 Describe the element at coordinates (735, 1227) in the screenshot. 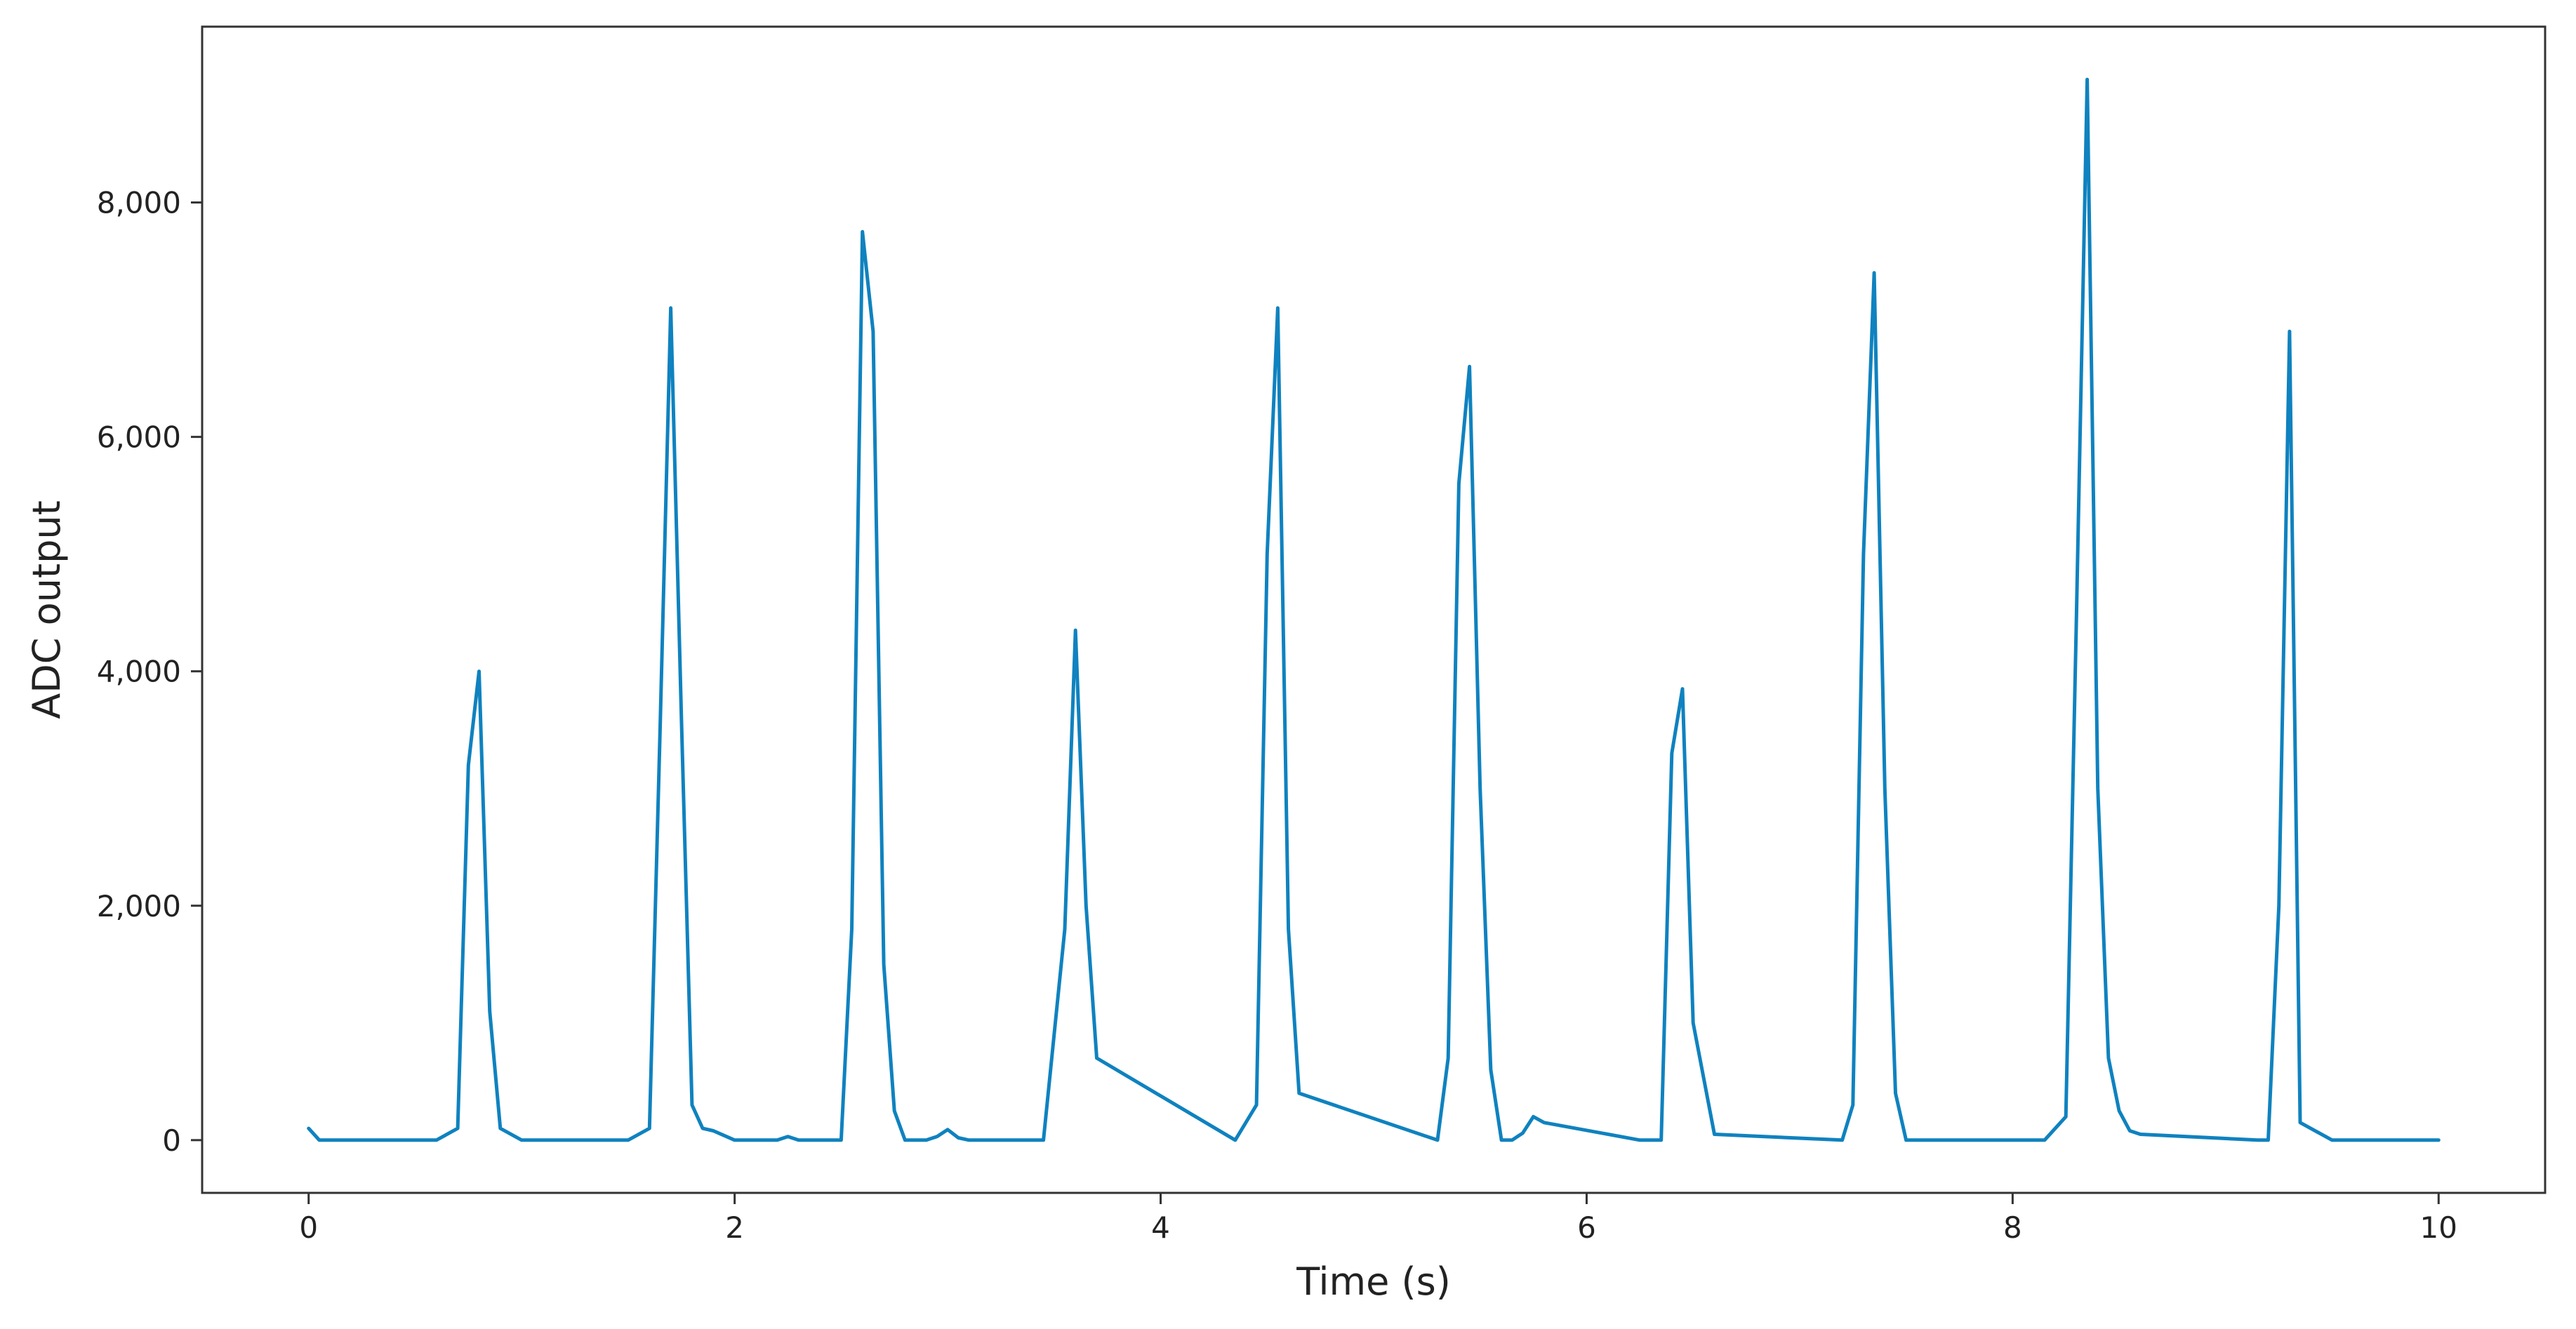

I see `x-tick-label: 2` at that location.